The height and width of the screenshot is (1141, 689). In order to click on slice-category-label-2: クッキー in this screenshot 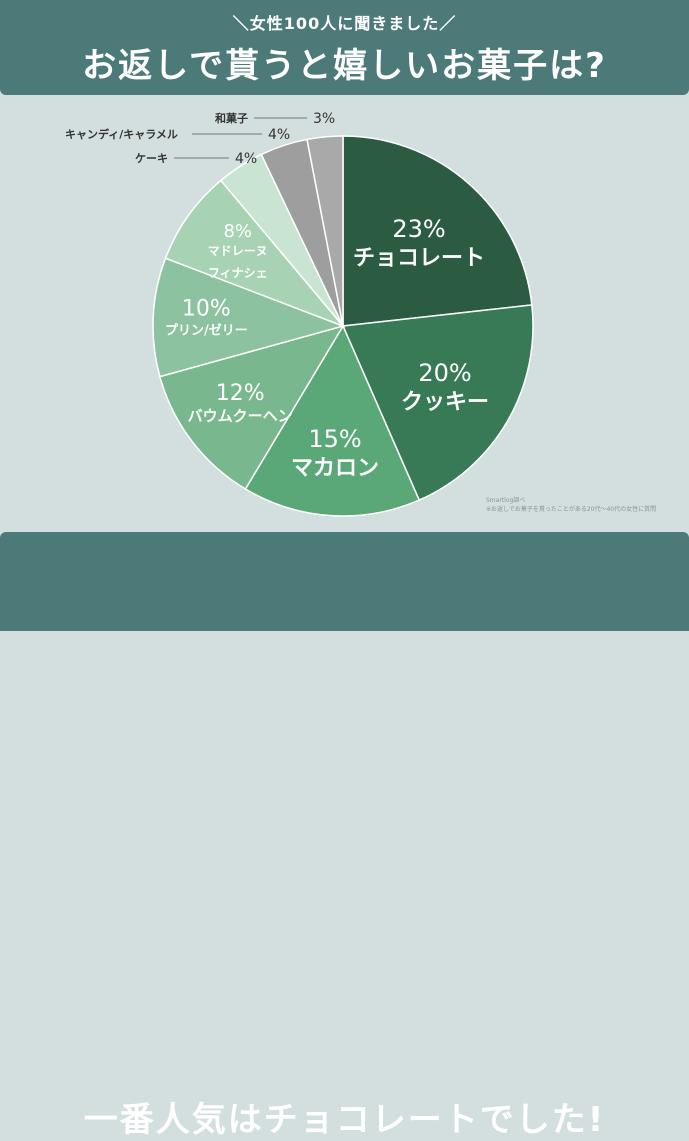, I will do `click(445, 402)`.